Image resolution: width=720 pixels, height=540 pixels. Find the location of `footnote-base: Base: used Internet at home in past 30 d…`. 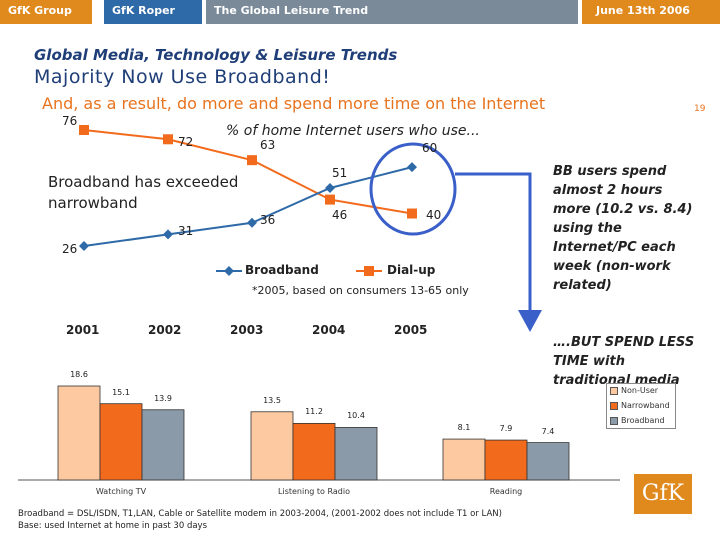

footnote-base: Base: used Internet at home in past 30 d… is located at coordinates (113, 526).